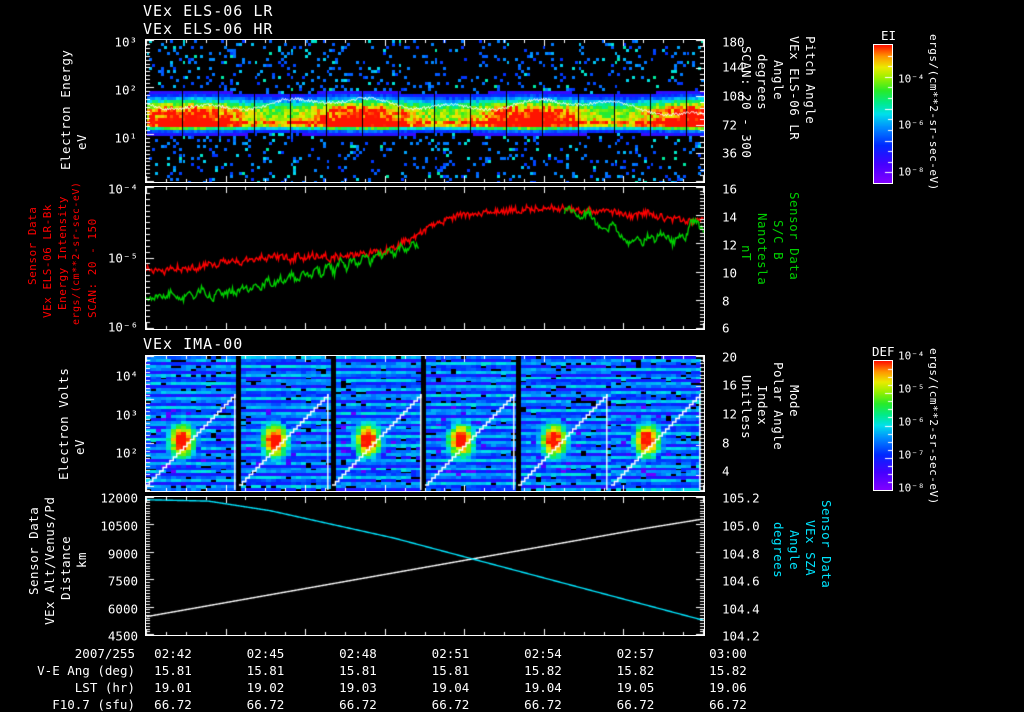 The width and height of the screenshot is (1024, 712). Describe the element at coordinates (741, 609) in the screenshot. I see `panel4-rtick-4: 104.4` at that location.